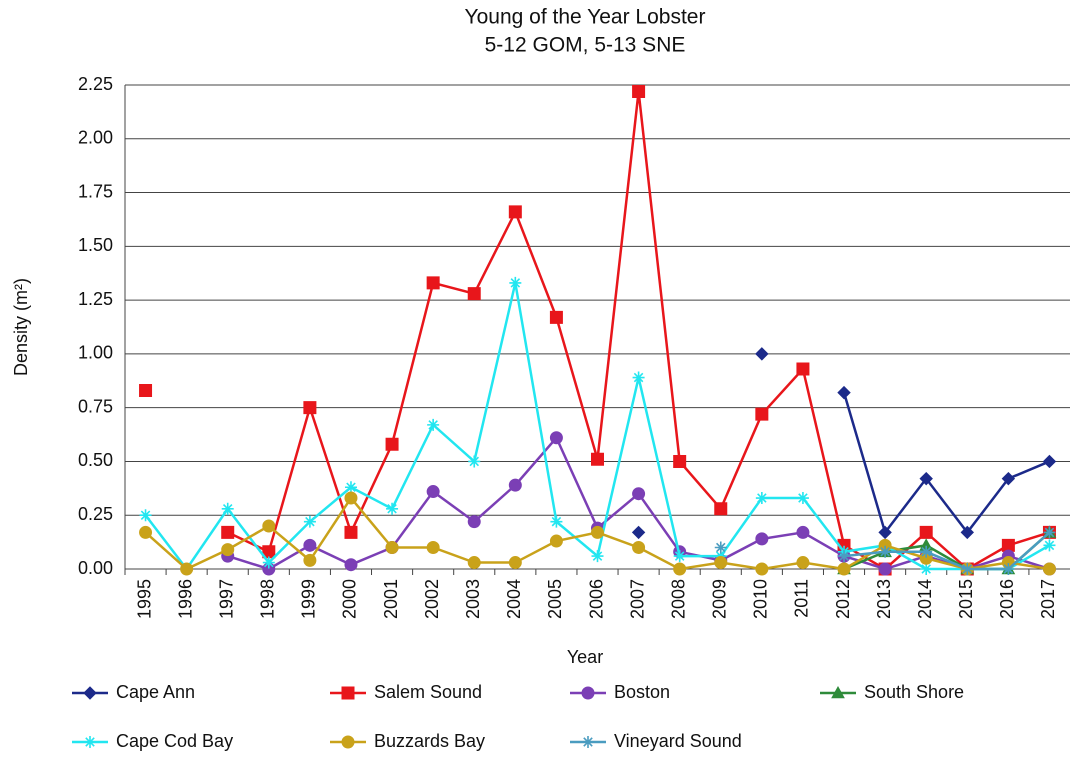 The image size is (1077, 757). What do you see at coordinates (884, 599) in the screenshot?
I see `x-tick-label: 2013` at bounding box center [884, 599].